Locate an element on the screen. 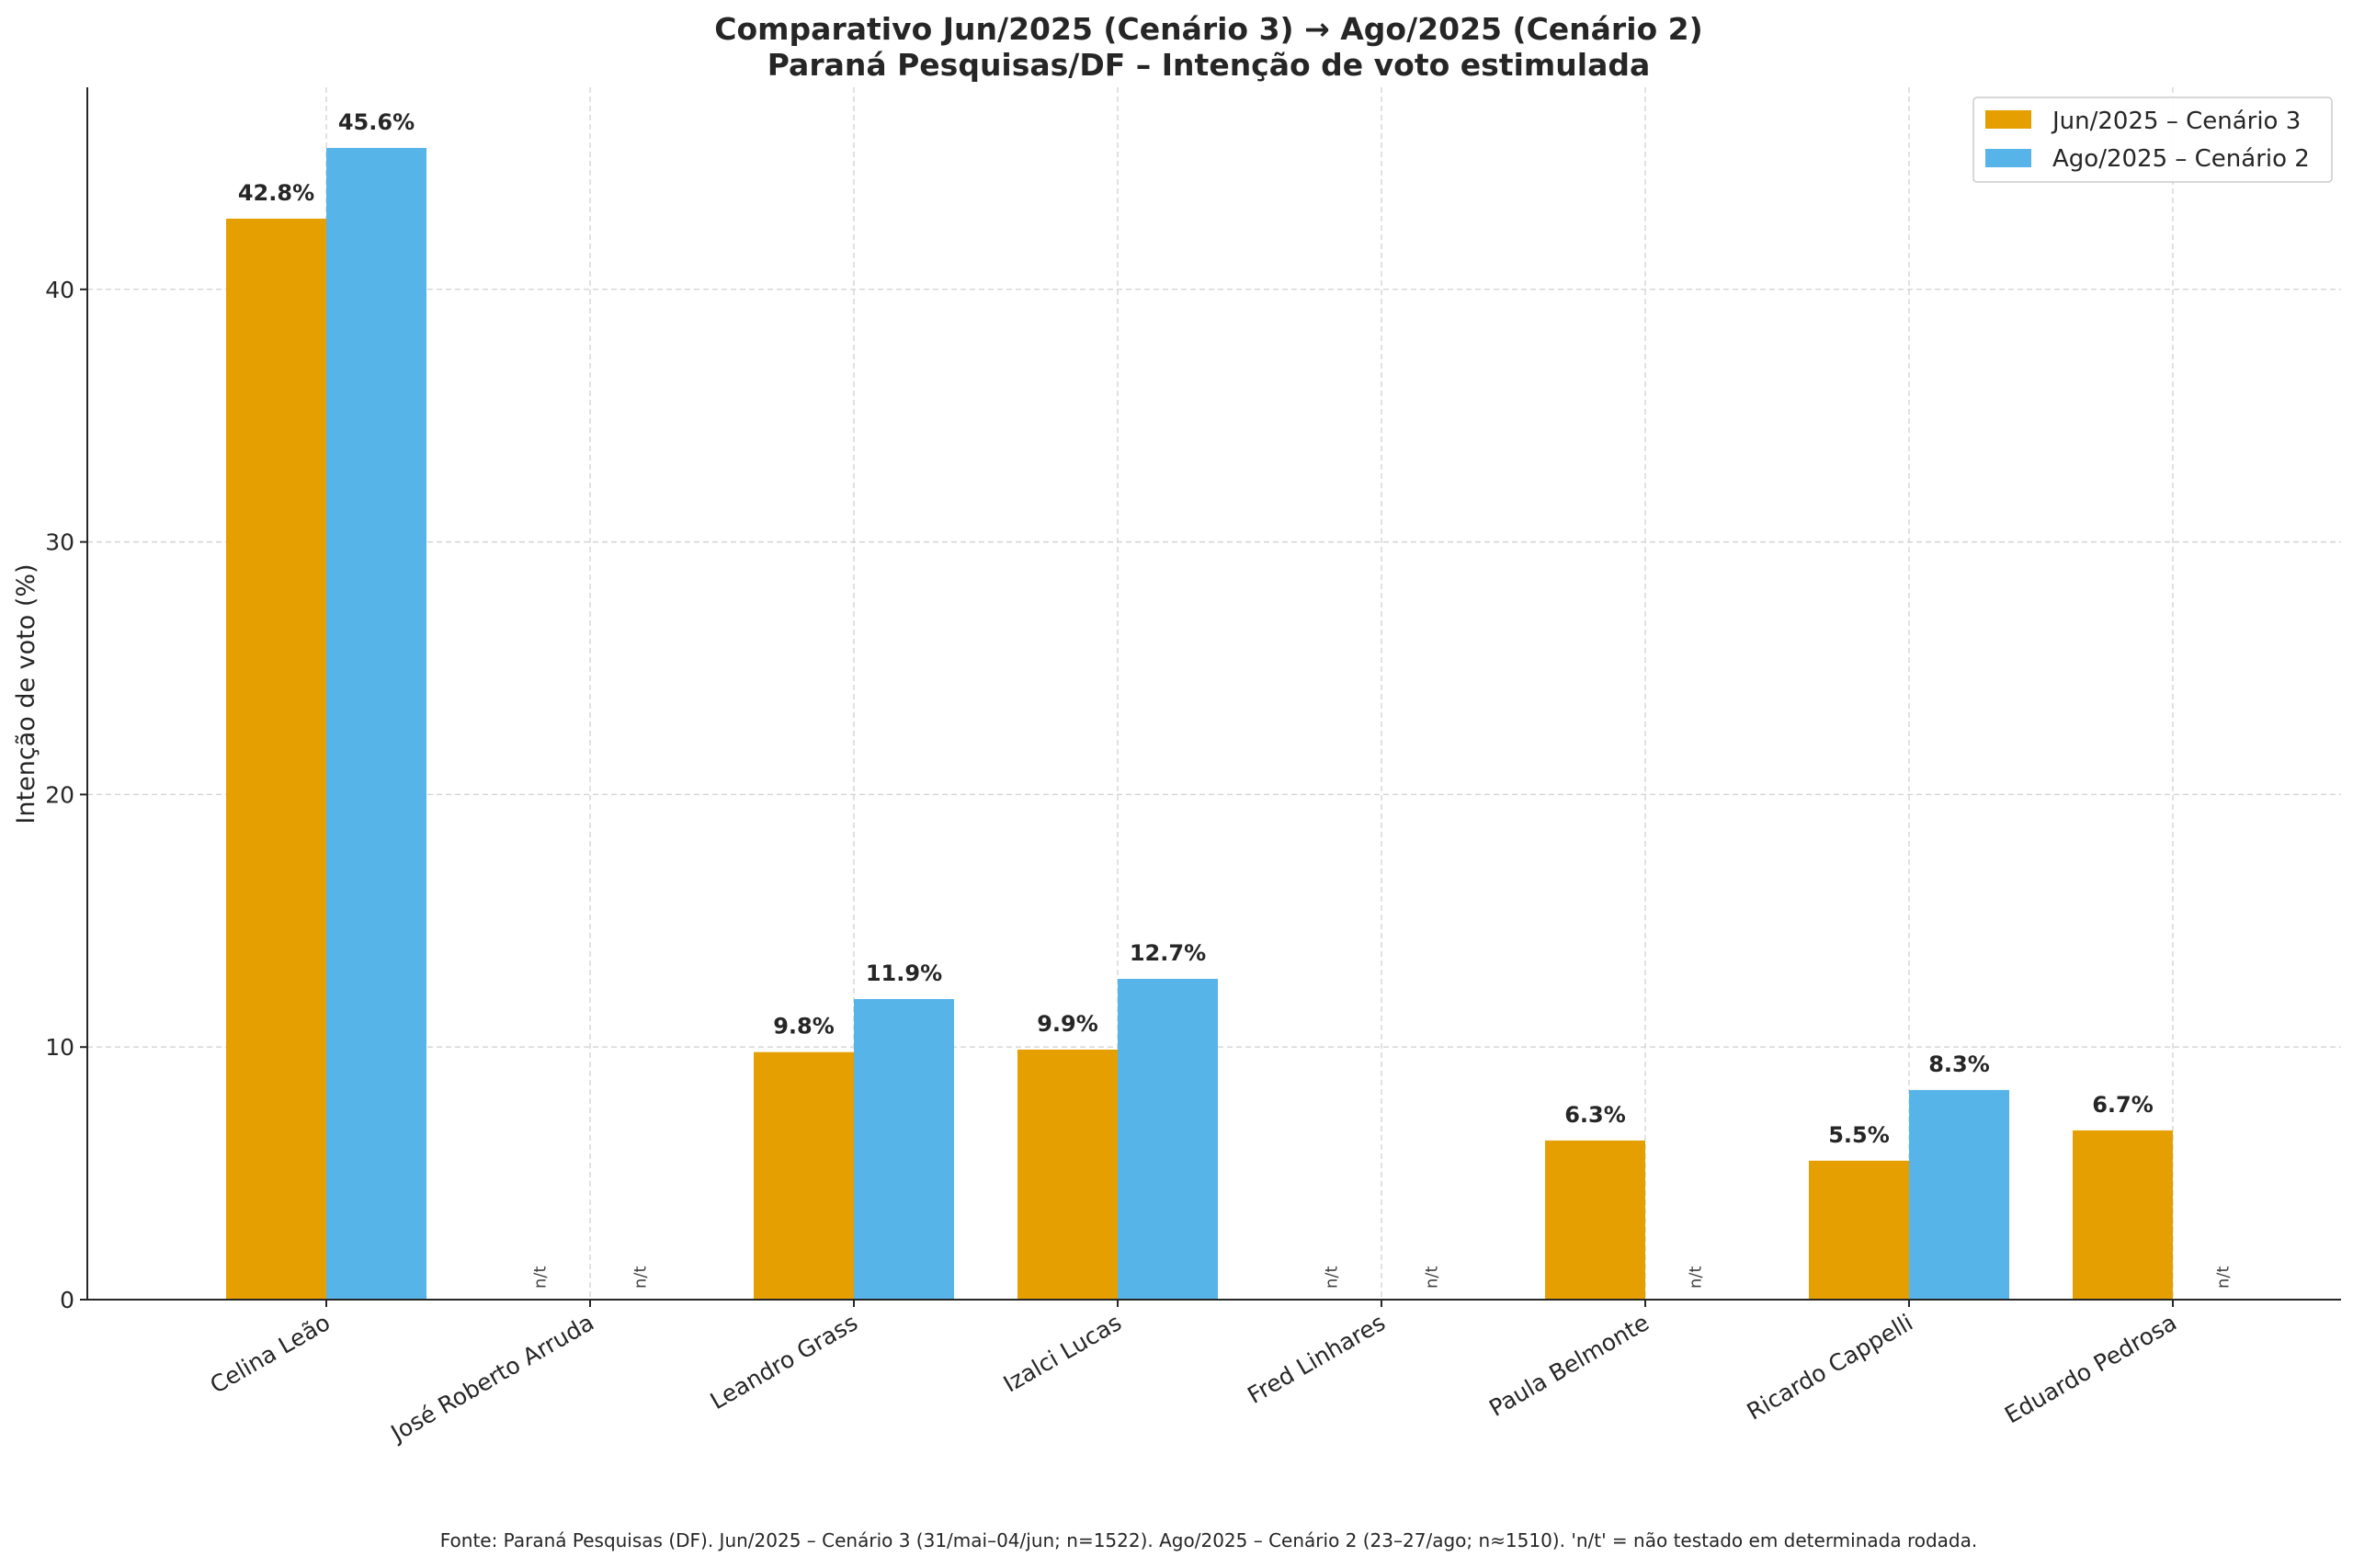  bar-value-label: 45.6% is located at coordinates (376, 122).